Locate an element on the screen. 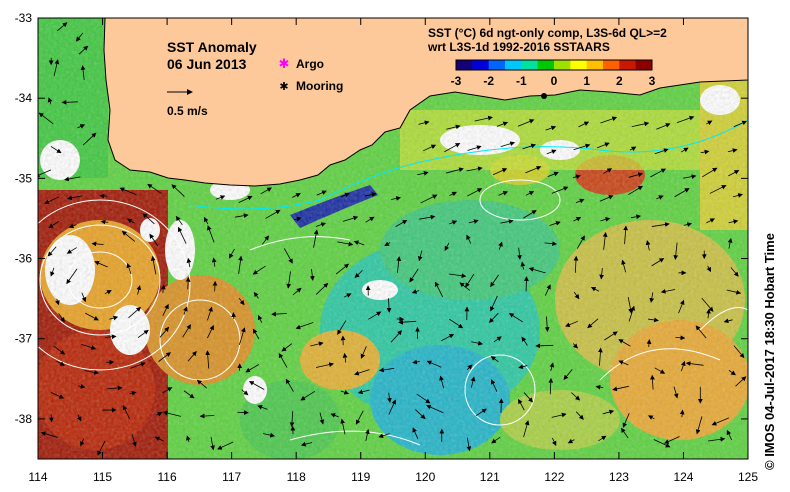 The image size is (790, 492). legend: ✱ Argo ✱ Mooring is located at coordinates (311, 74).